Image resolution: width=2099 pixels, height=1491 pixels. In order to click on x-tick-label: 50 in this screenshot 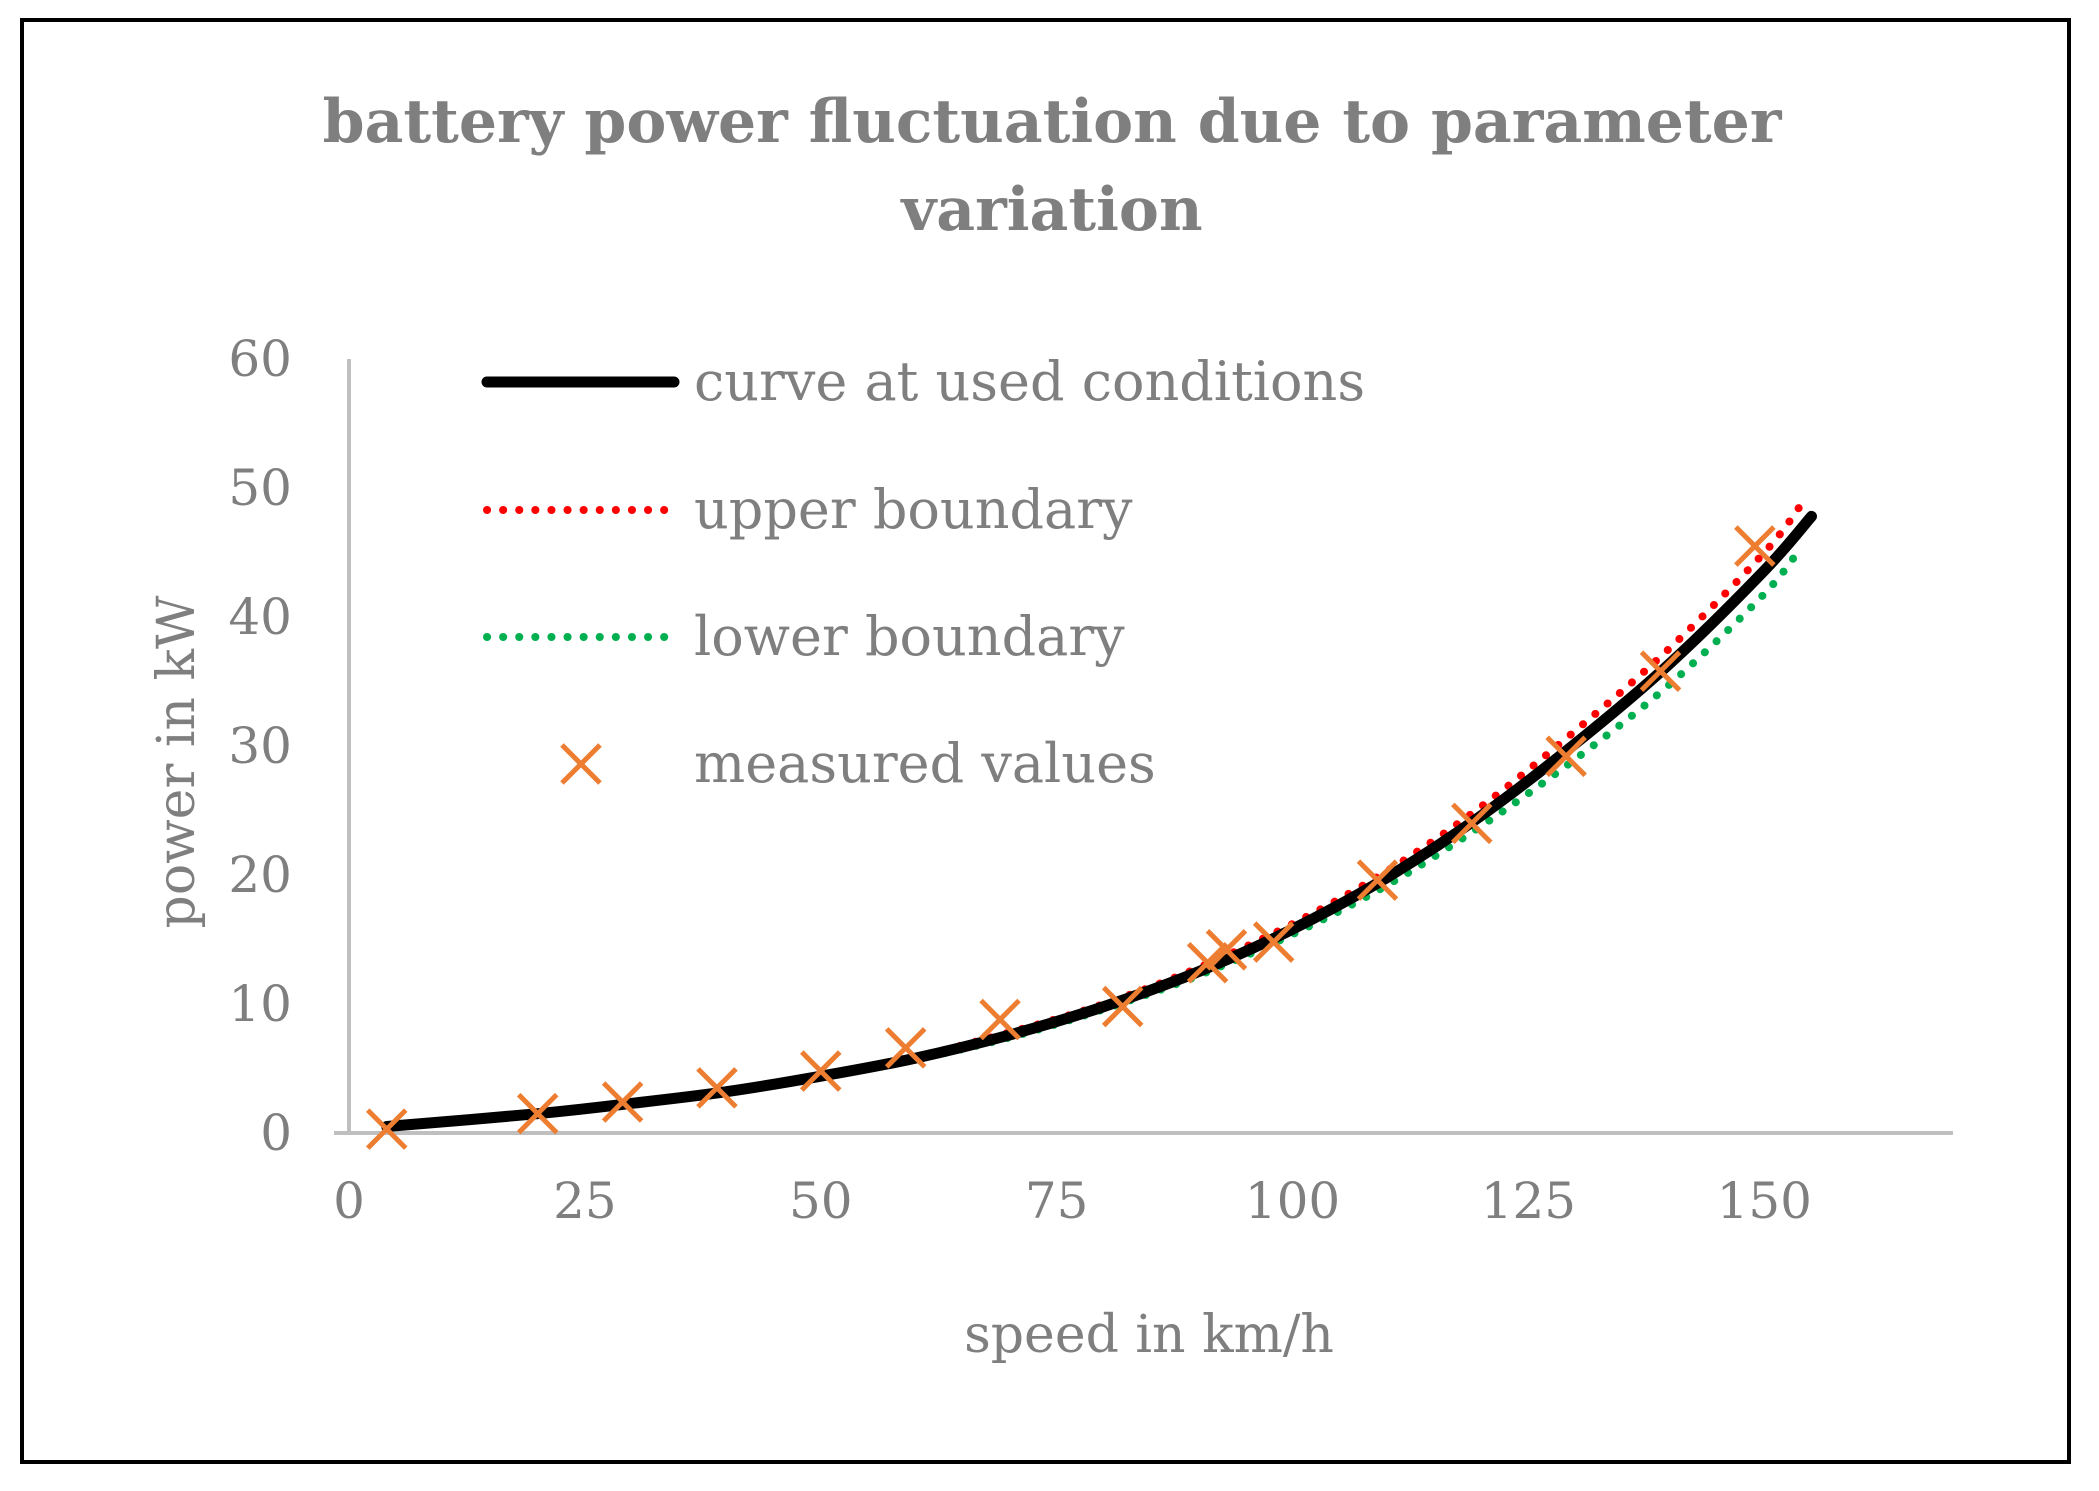, I will do `click(821, 1201)`.